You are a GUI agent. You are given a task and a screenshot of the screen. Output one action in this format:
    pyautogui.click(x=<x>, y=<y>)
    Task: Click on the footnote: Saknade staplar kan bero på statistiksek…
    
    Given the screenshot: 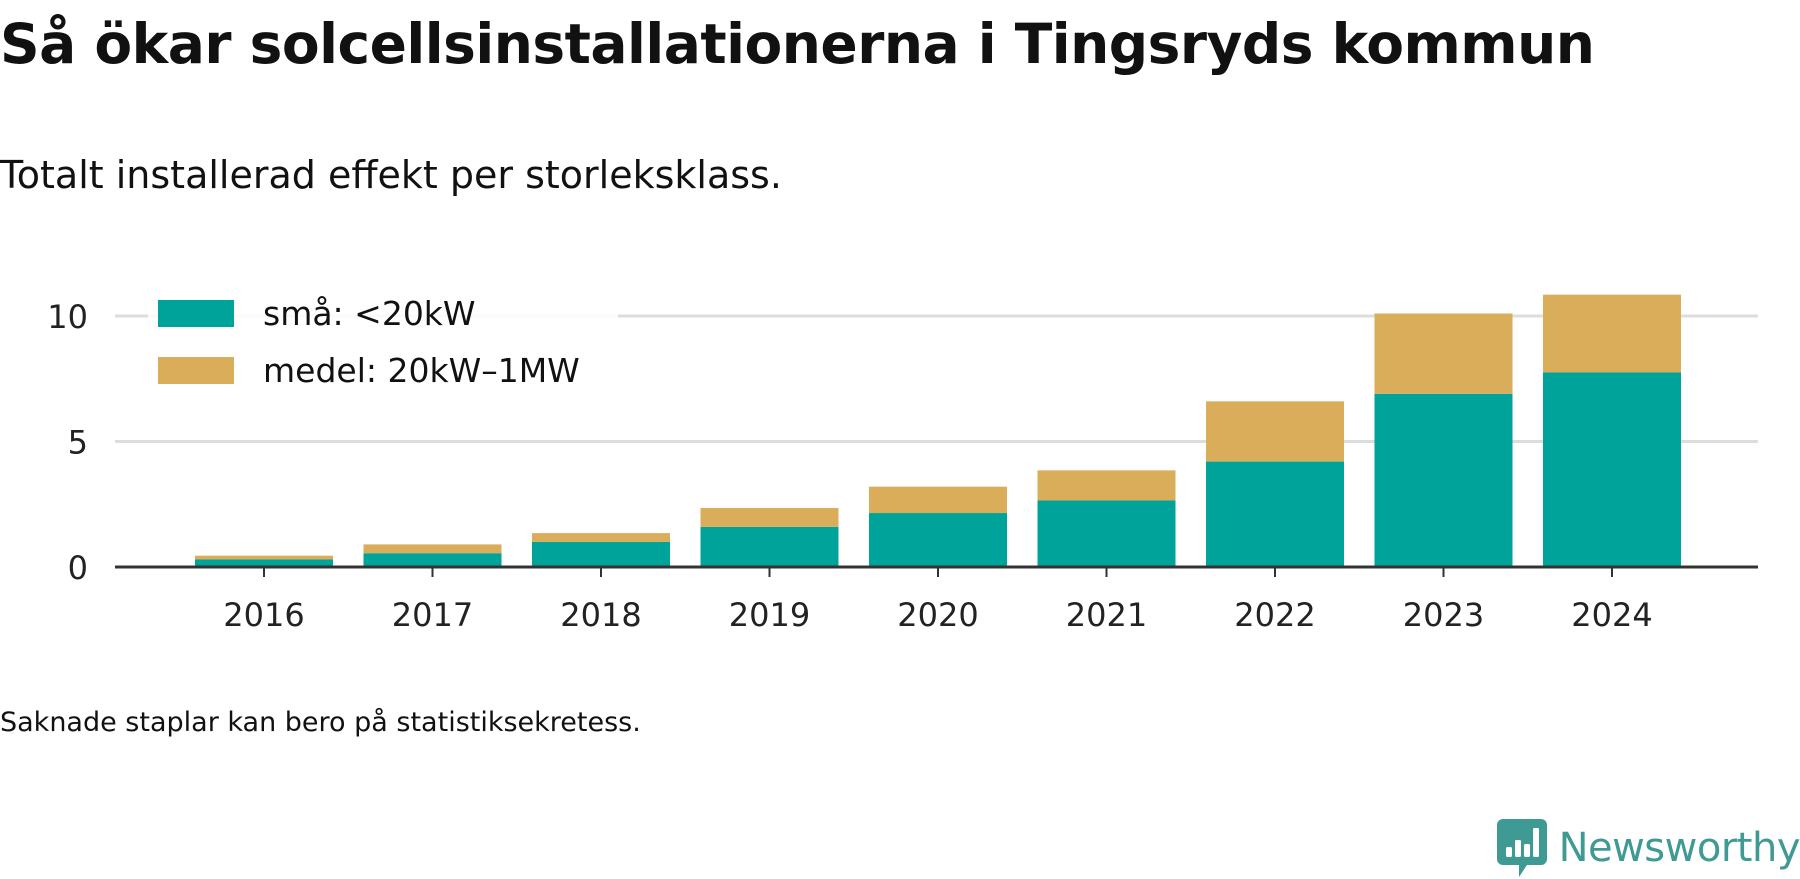 What is the action you would take?
    pyautogui.click(x=320, y=722)
    